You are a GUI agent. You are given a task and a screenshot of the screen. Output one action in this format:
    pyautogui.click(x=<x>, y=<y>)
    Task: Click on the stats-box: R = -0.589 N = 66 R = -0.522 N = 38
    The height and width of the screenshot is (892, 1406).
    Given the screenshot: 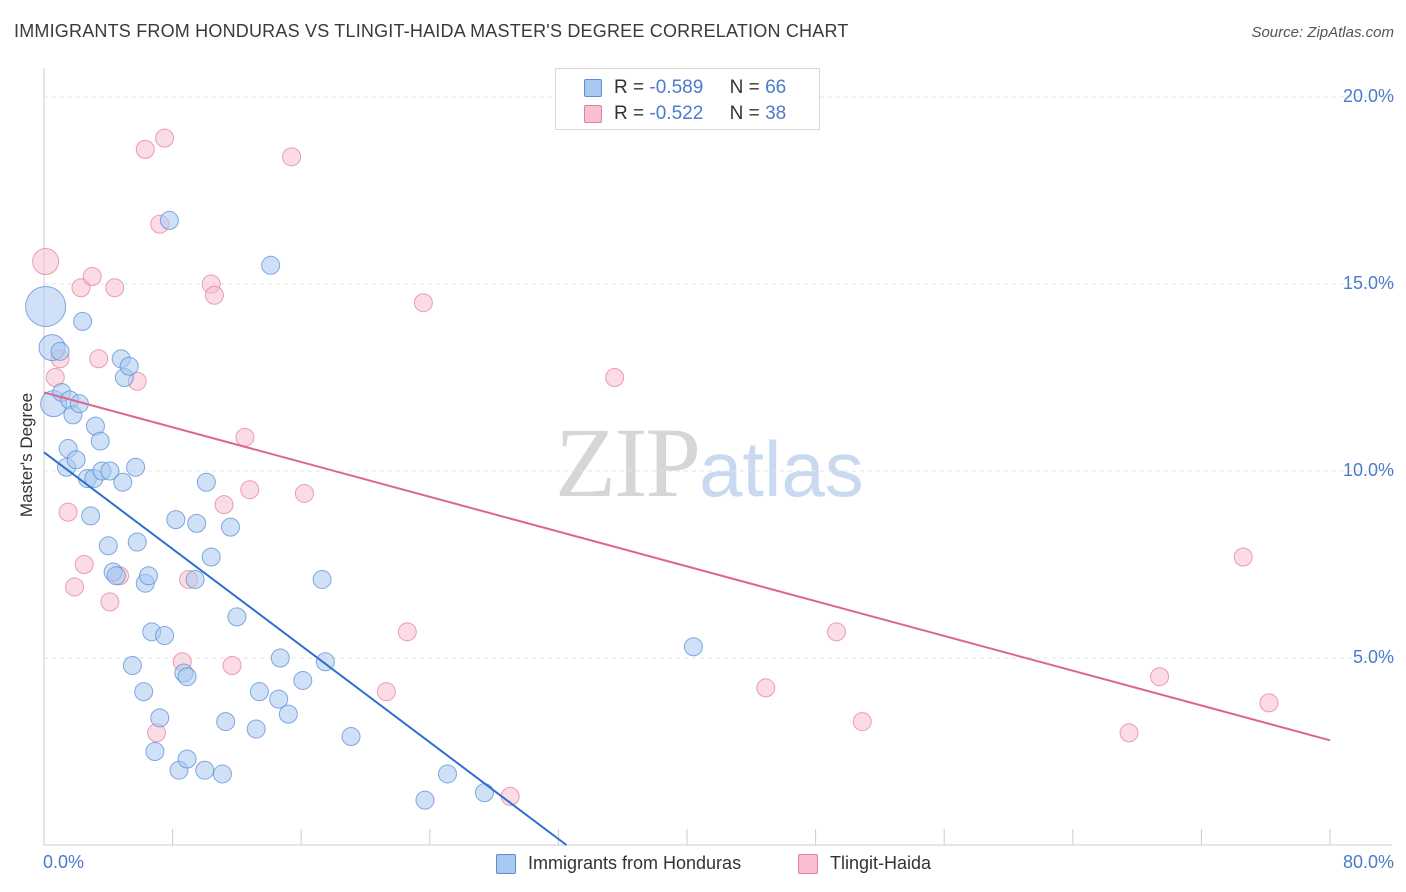 What is the action you would take?
    pyautogui.click(x=687, y=99)
    